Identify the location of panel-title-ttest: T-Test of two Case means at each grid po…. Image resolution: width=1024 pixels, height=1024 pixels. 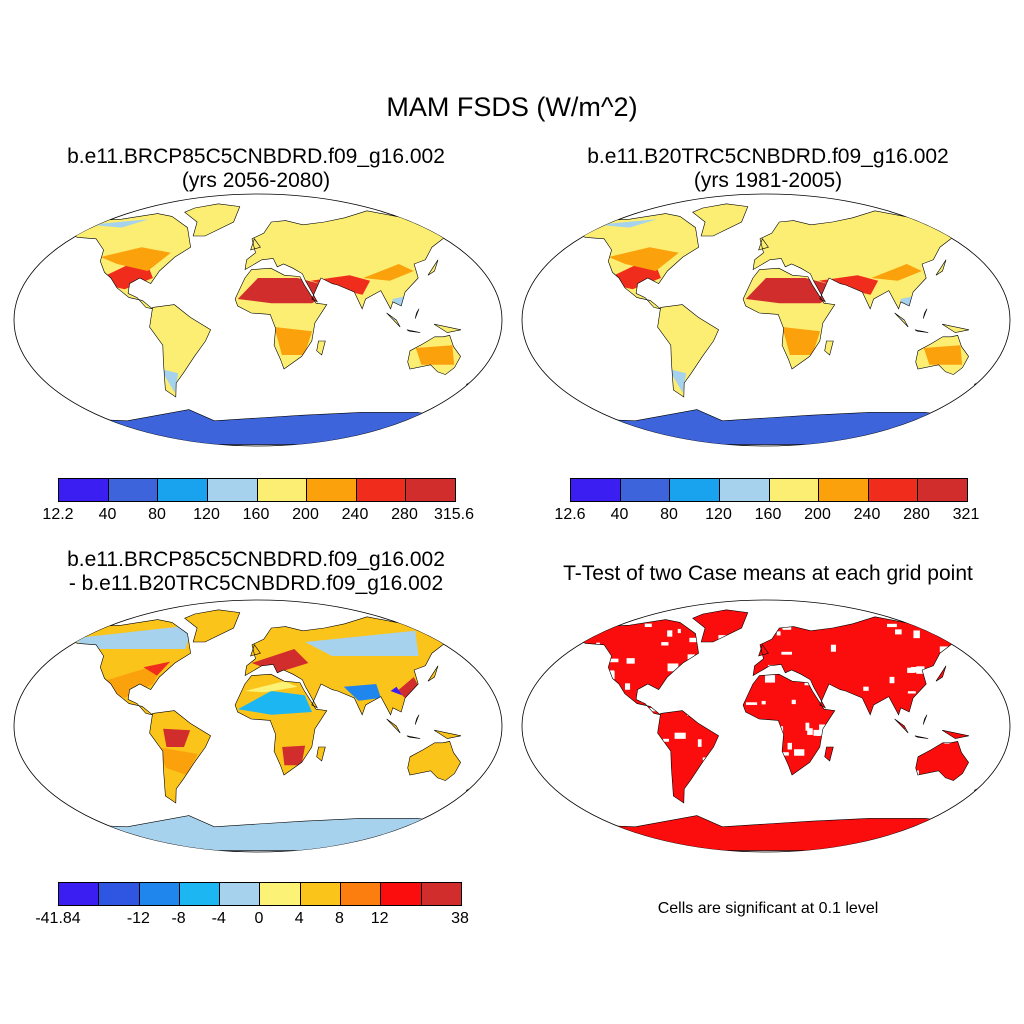
(768, 573).